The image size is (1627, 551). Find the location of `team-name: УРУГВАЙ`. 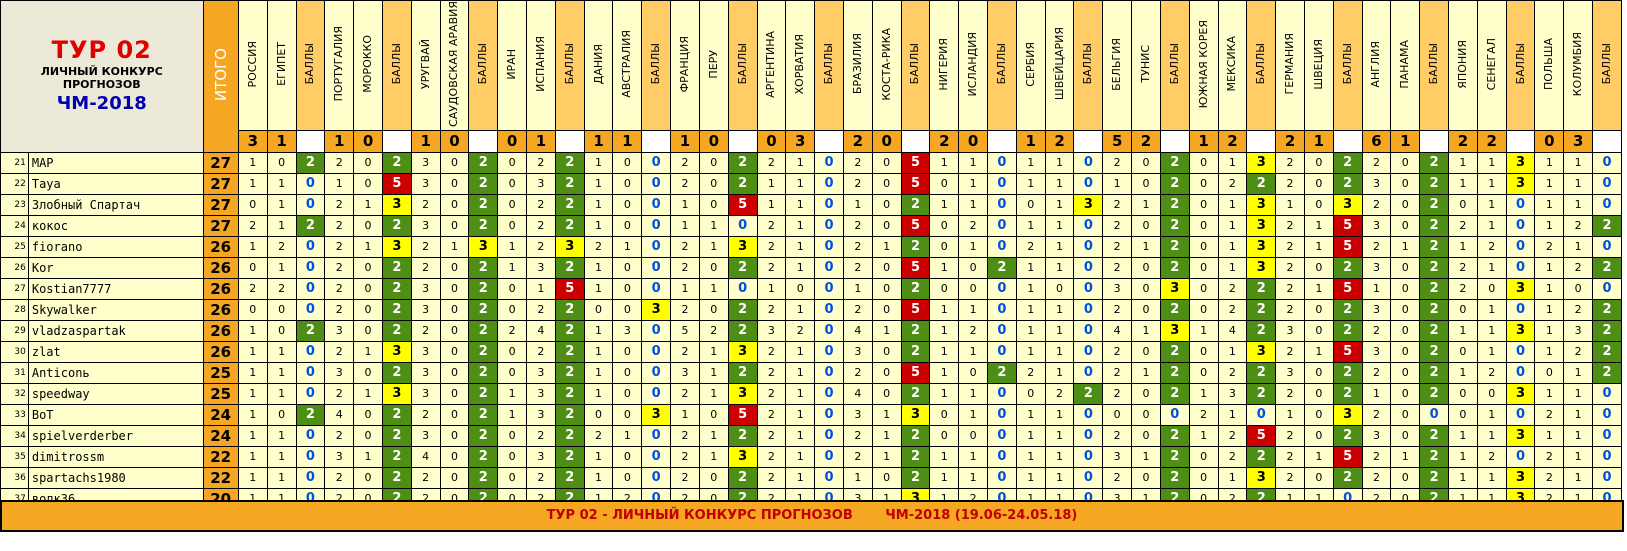

team-name: УРУГВАЙ is located at coordinates (425, 64).